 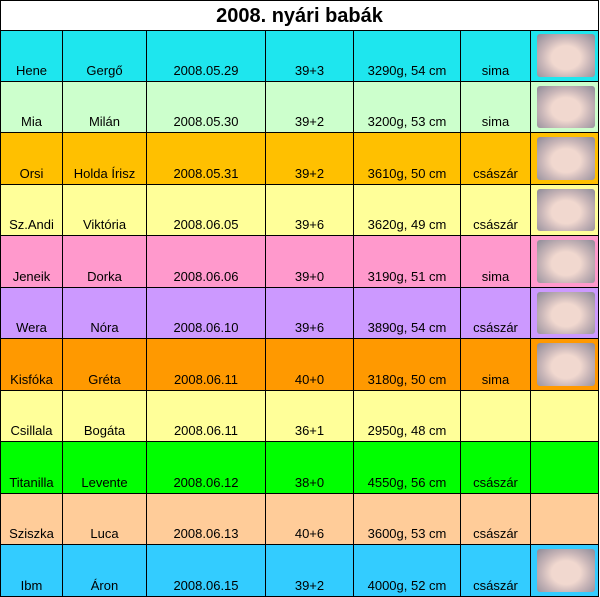 What do you see at coordinates (31, 416) in the screenshot?
I see `table-cell: Csillala` at bounding box center [31, 416].